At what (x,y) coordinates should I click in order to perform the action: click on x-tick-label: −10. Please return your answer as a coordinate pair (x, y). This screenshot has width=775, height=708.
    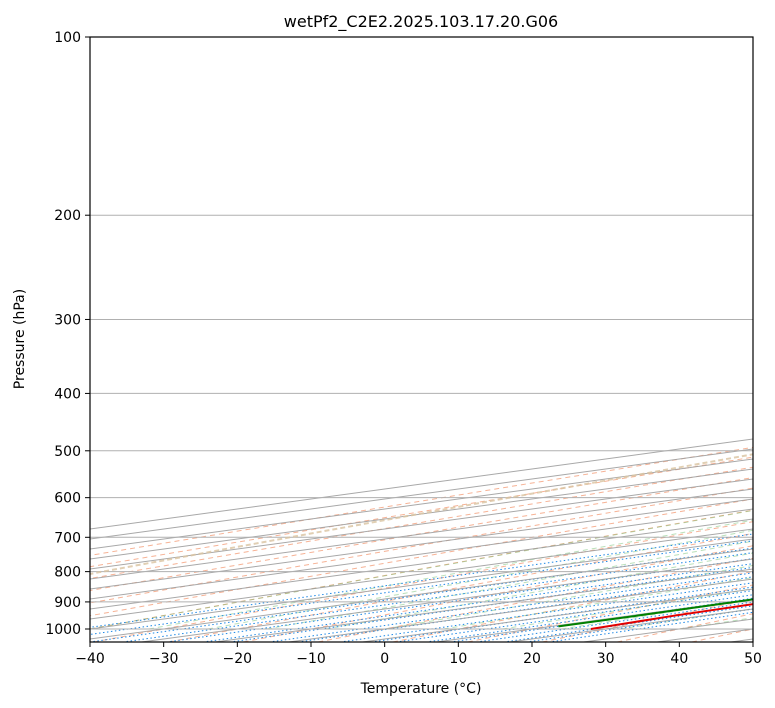
    Looking at the image, I should click on (311, 659).